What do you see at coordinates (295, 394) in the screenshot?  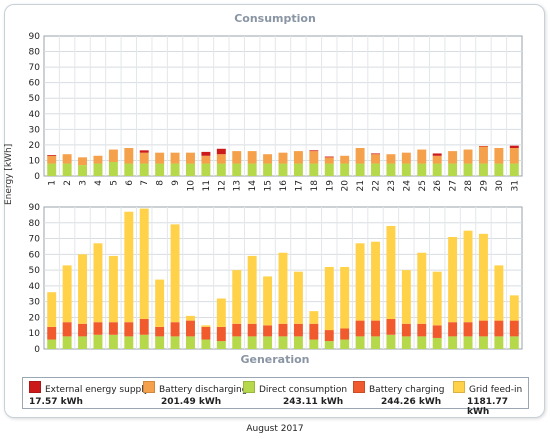 I see `legend-item-direct-consumption: Direct consumption 243.11 kWh` at bounding box center [295, 394].